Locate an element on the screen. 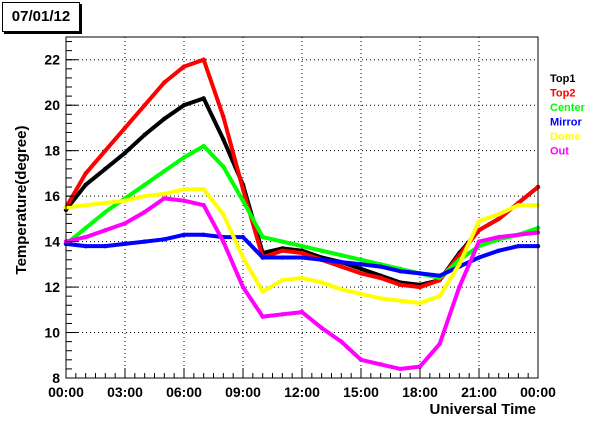 The height and width of the screenshot is (424, 596). x-tick-label: 09:00 is located at coordinates (243, 392).